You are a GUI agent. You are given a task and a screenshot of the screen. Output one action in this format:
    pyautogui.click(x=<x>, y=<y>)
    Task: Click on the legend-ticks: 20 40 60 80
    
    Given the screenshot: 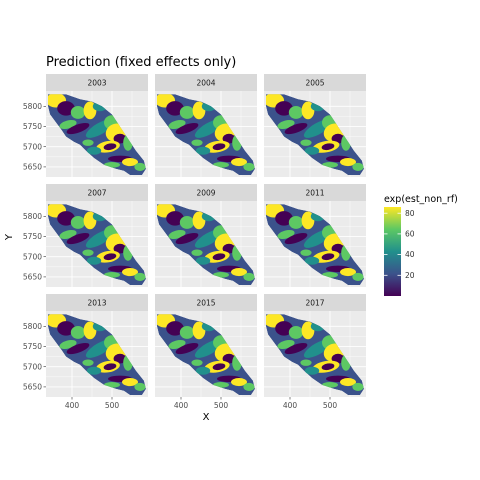 What is the action you would take?
    pyautogui.click(x=399, y=244)
    